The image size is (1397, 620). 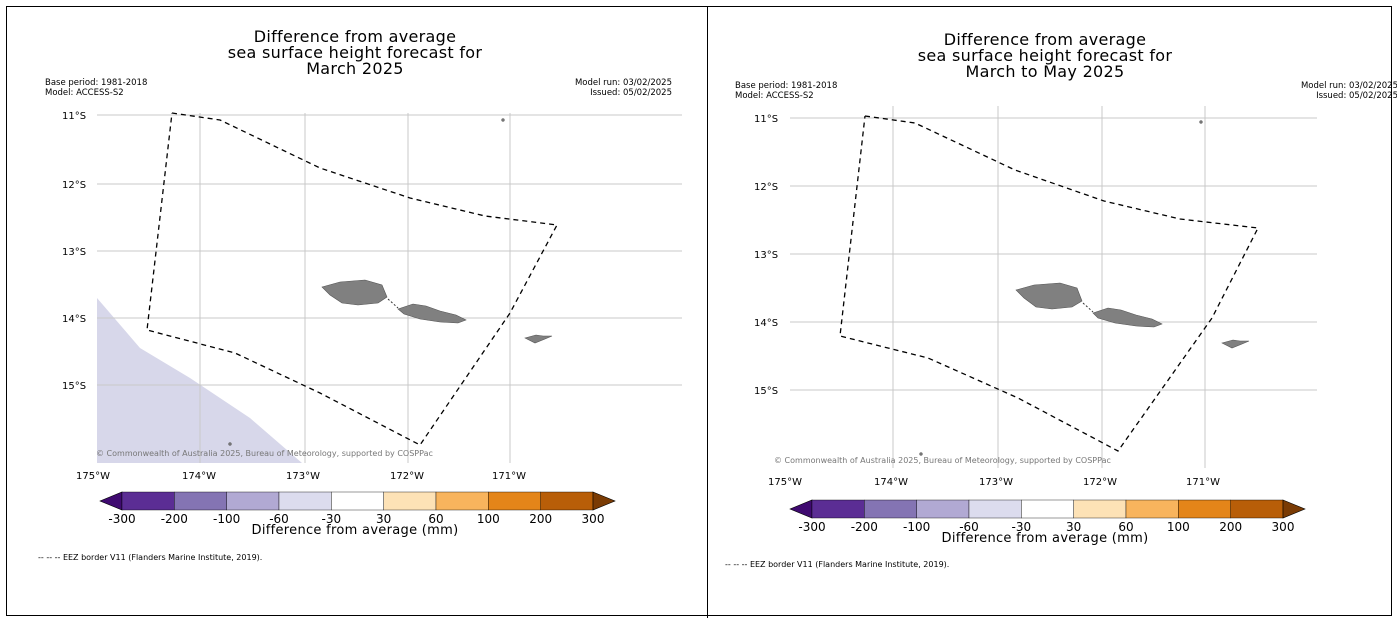 What do you see at coordinates (435, 519) in the screenshot?
I see `colorbar-tick-label: 60` at bounding box center [435, 519].